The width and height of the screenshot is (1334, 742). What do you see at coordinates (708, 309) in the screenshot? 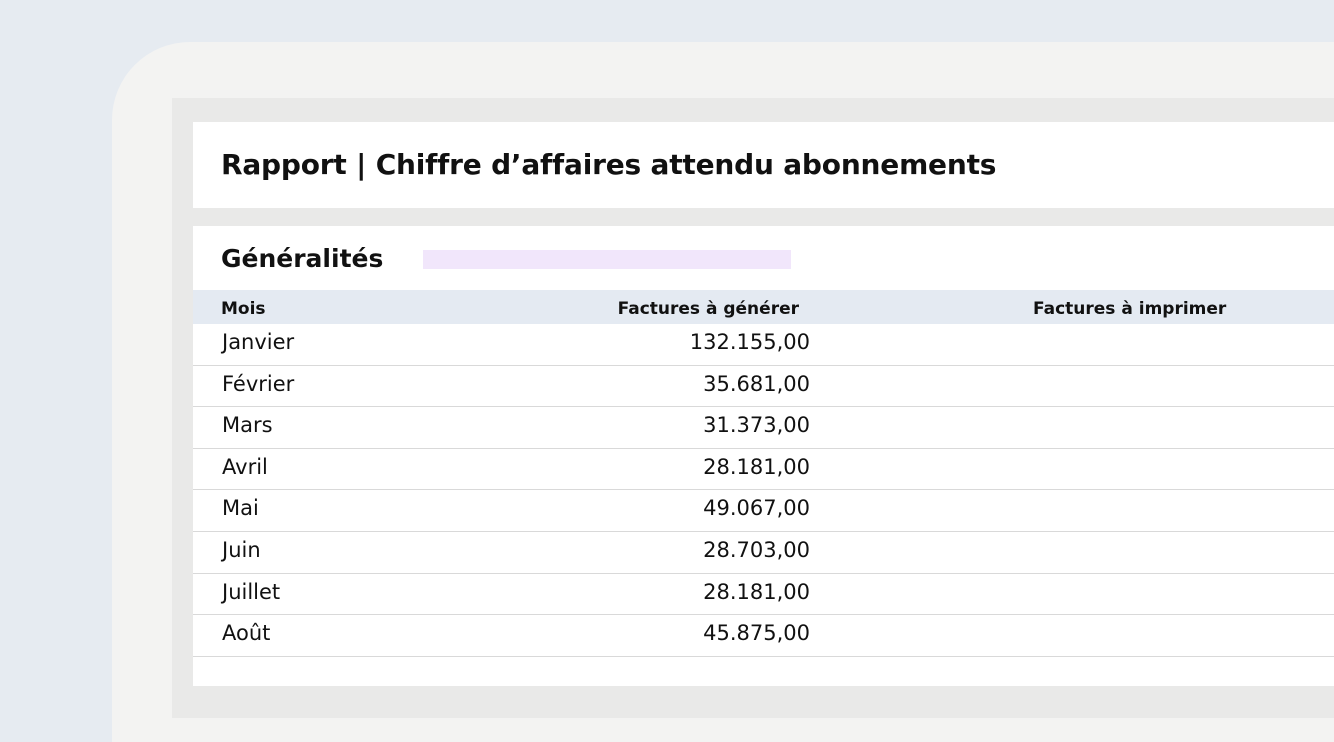
I see `column-header-invoices-to-generate: Factures à générer` at bounding box center [708, 309].